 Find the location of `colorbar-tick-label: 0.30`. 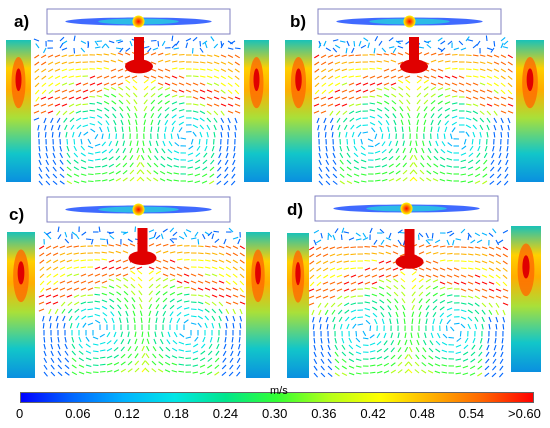

colorbar-tick-label: 0.30 is located at coordinates (275, 413).